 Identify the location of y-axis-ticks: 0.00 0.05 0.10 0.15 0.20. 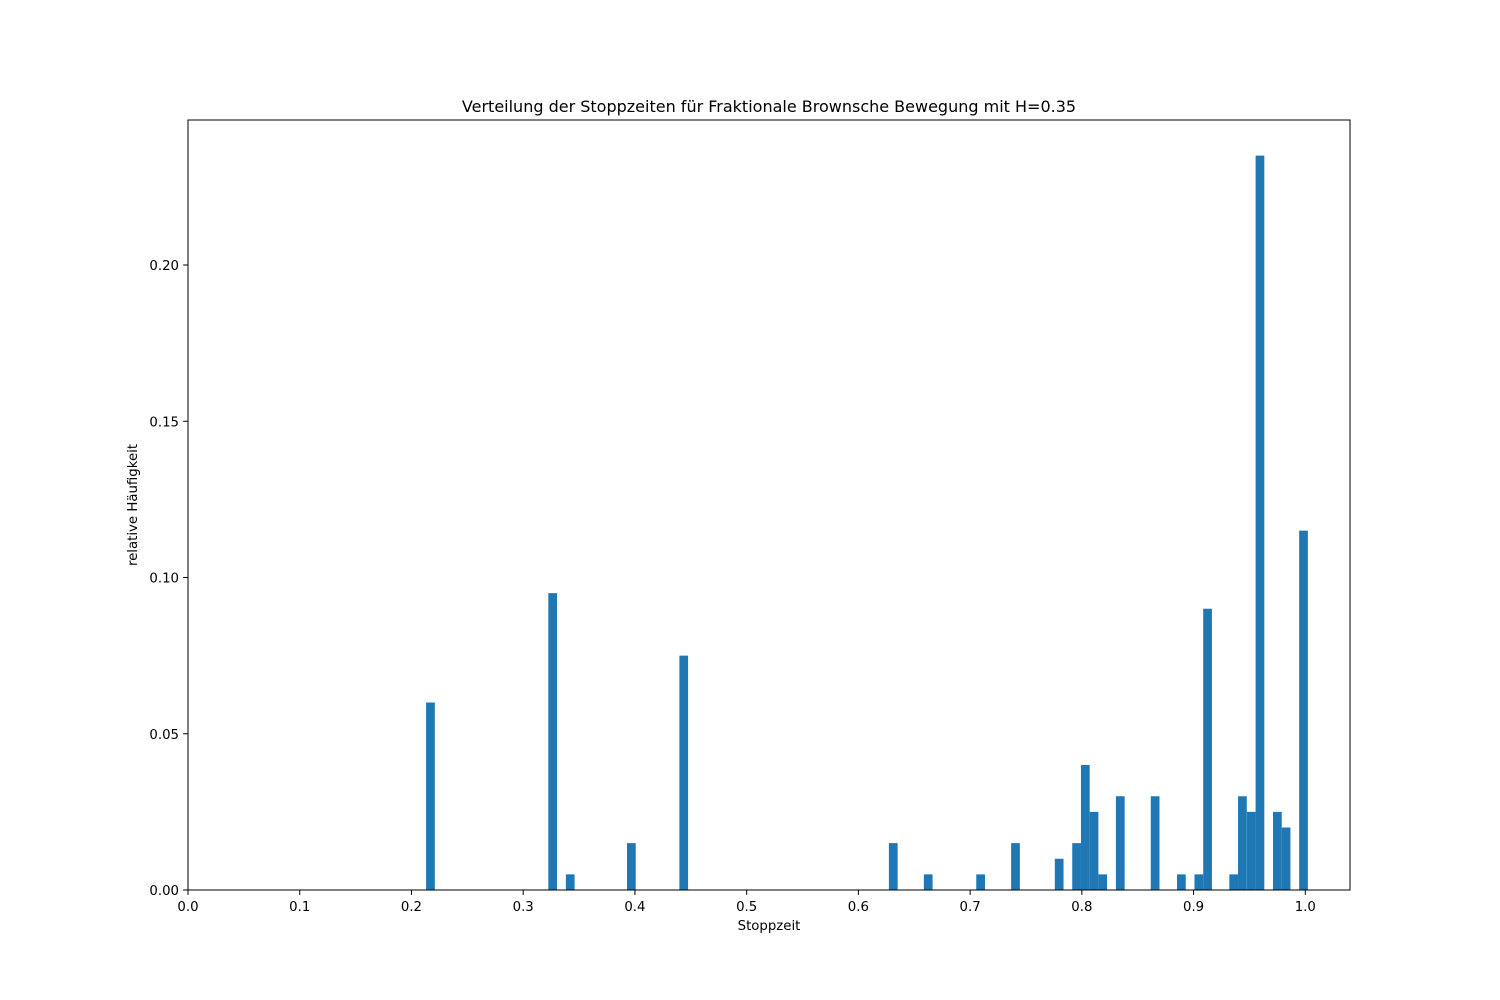
(168, 579).